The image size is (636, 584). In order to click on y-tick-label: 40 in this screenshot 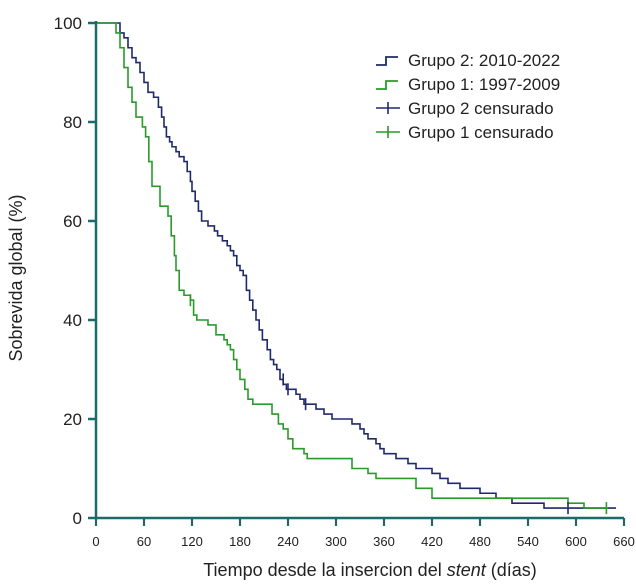, I will do `click(72, 320)`.